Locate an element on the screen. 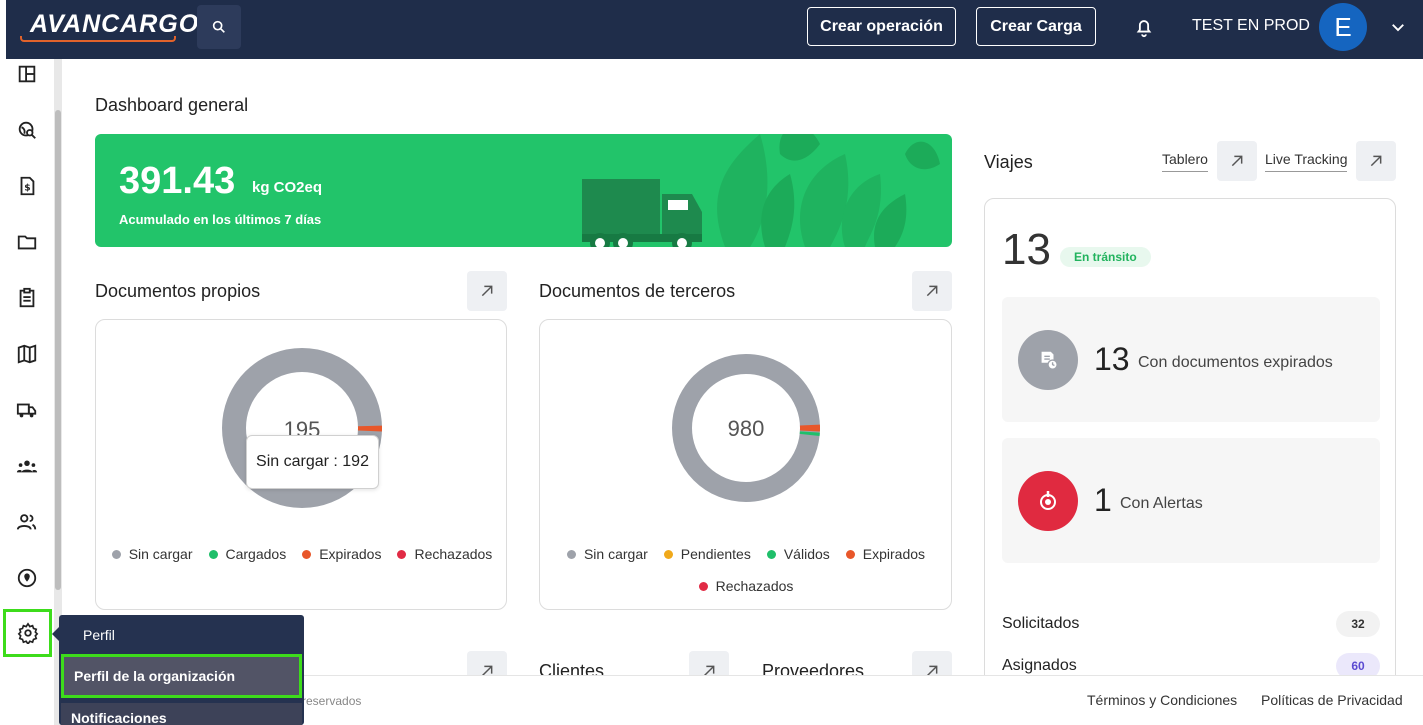  own-documents-open-button is located at coordinates (487, 291).